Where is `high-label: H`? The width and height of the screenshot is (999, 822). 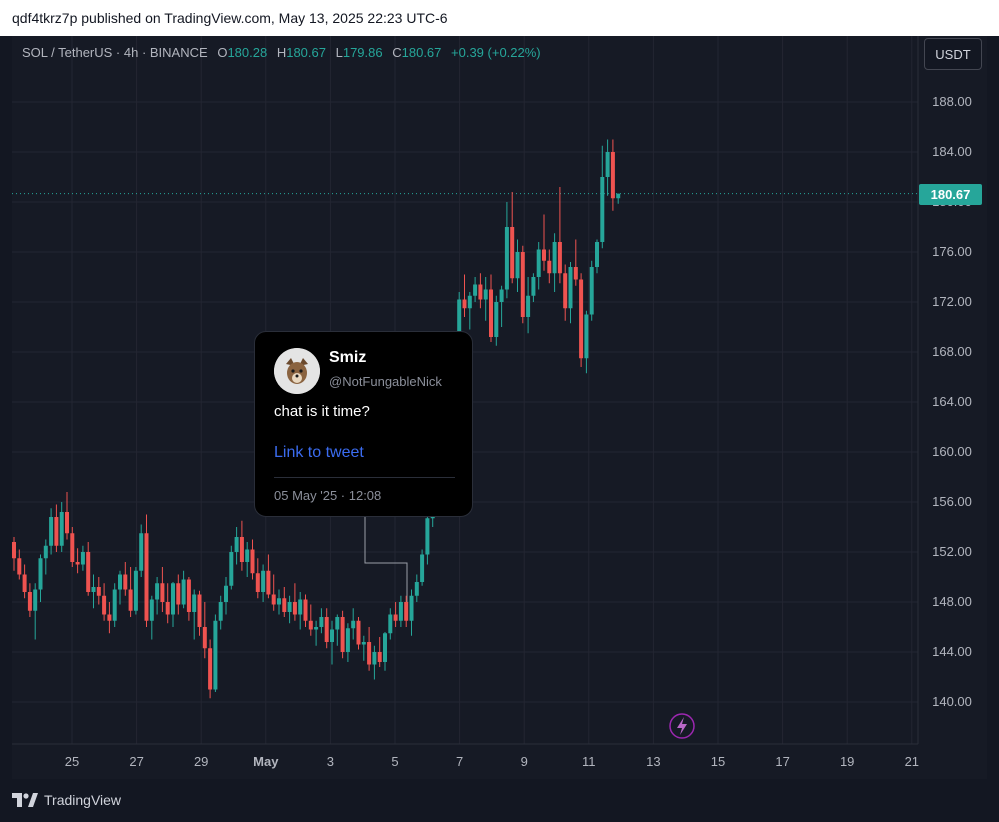 high-label: H is located at coordinates (281, 52).